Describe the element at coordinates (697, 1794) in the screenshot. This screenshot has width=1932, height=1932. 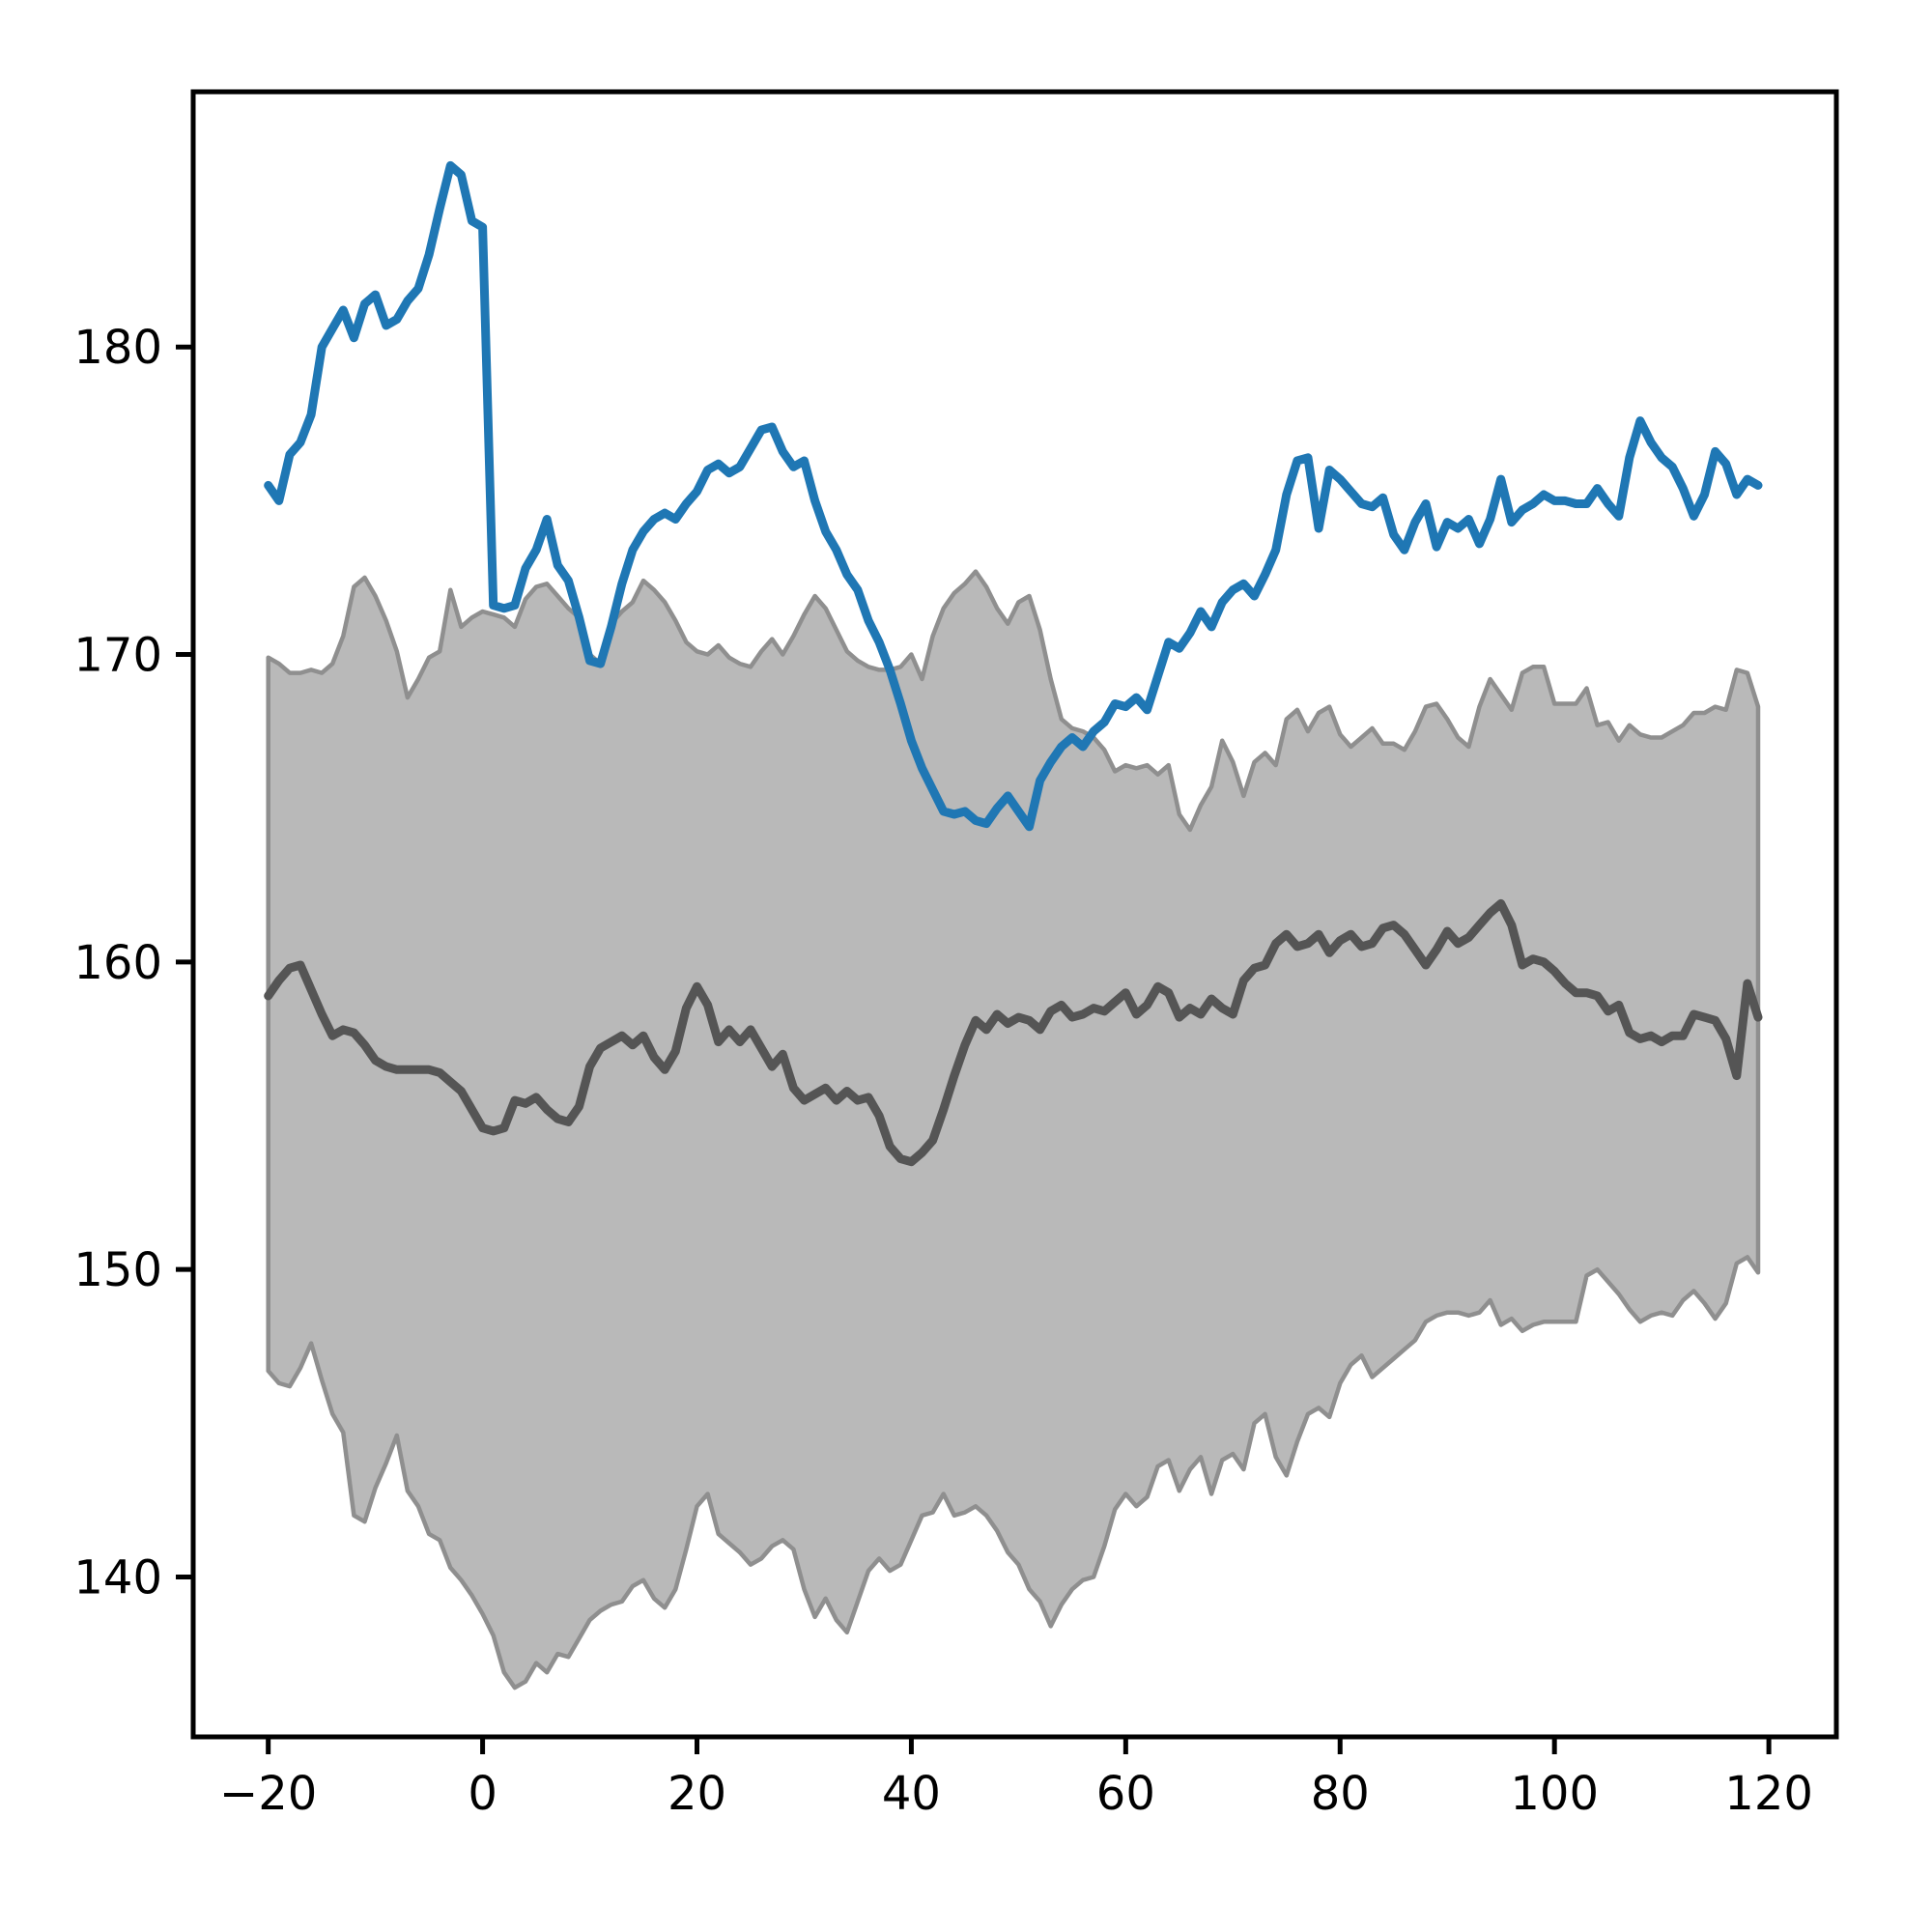
I see `x-tick-label: 20` at that location.